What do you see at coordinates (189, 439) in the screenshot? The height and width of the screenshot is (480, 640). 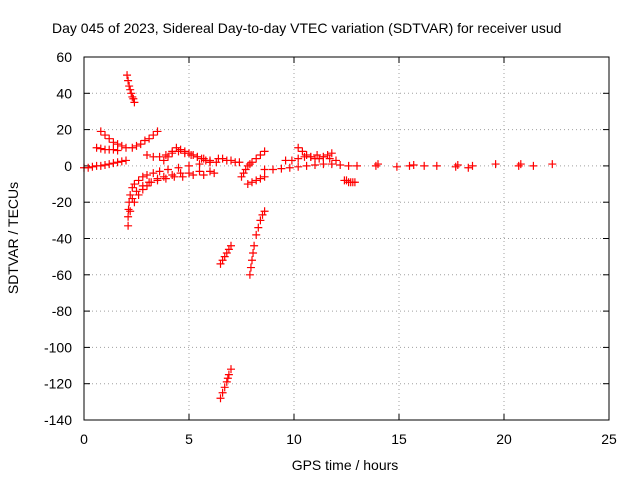 I see `x-tick-label: 5` at bounding box center [189, 439].